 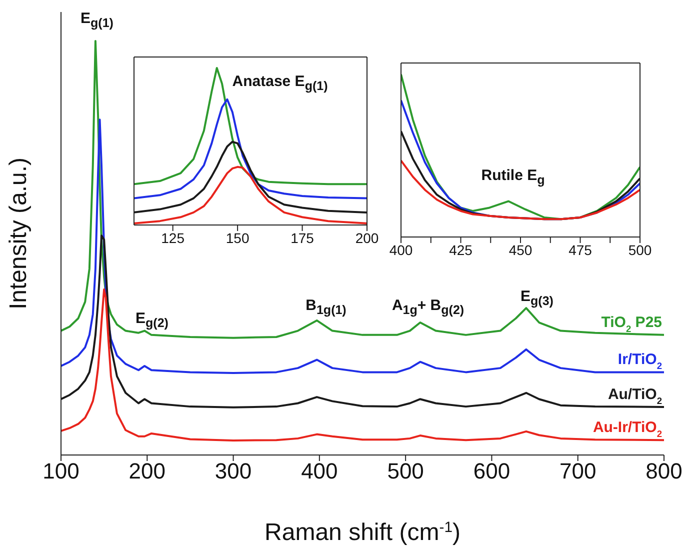 What do you see at coordinates (280, 82) in the screenshot?
I see `annotation: Anatase E$_{g(1)}$` at bounding box center [280, 82].